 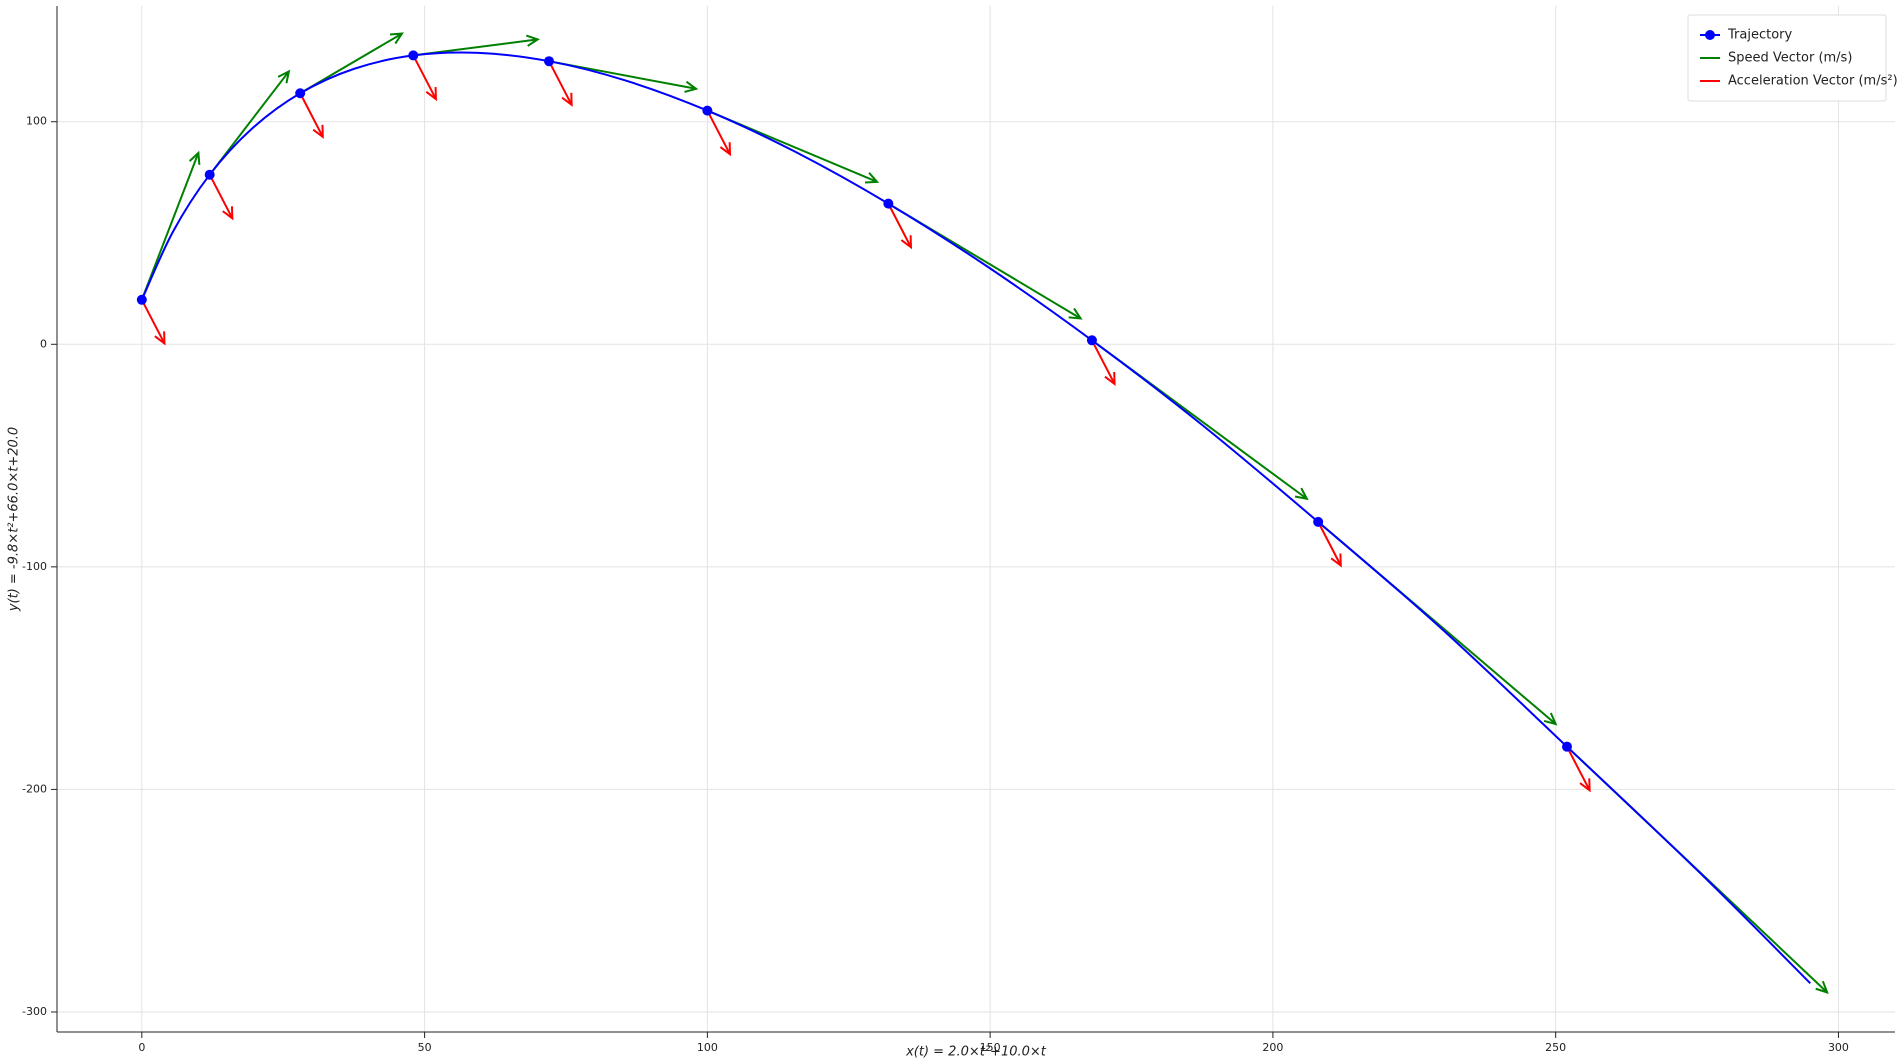 I want to click on legend-box, so click(x=1787, y=58).